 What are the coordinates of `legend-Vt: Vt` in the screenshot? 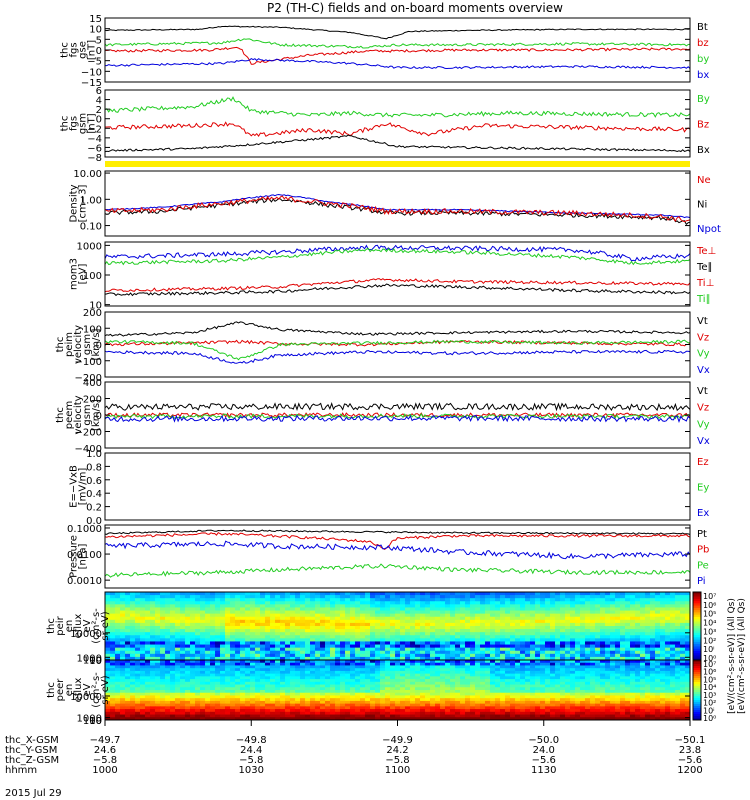 It's located at (702, 321).